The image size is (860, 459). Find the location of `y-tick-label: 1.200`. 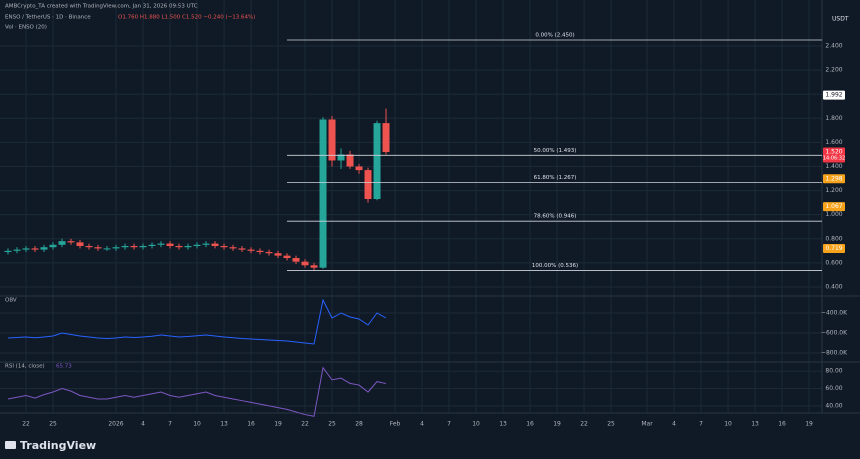

y-tick-label: 1.200 is located at coordinates (833, 190).